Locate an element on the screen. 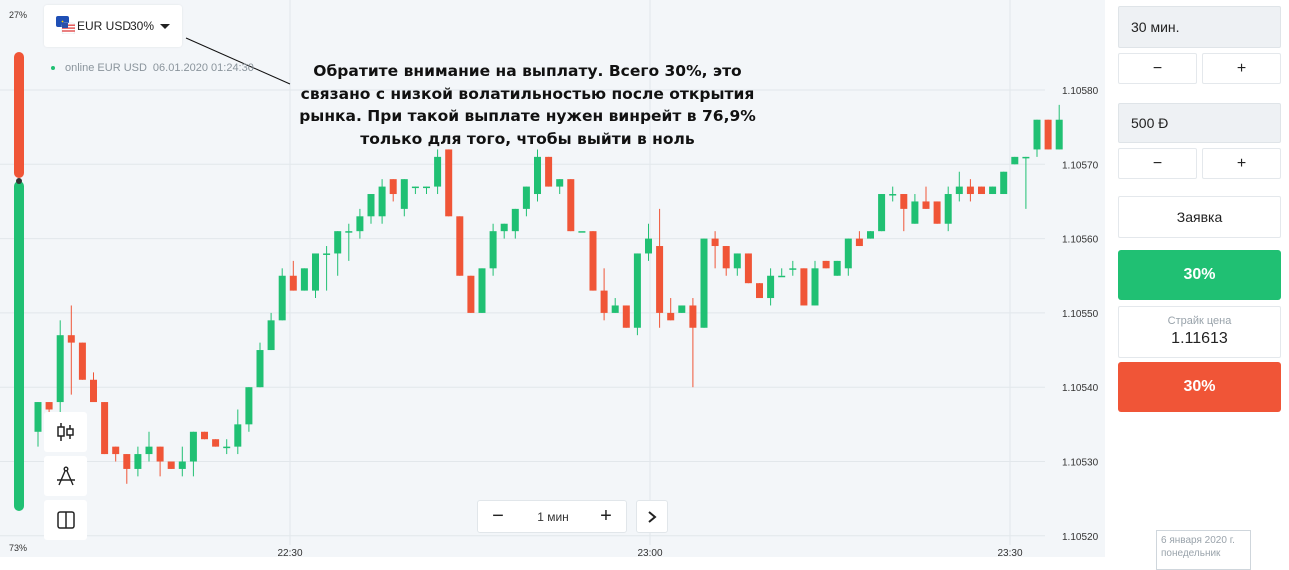  call-button: 30% is located at coordinates (1199, 275).